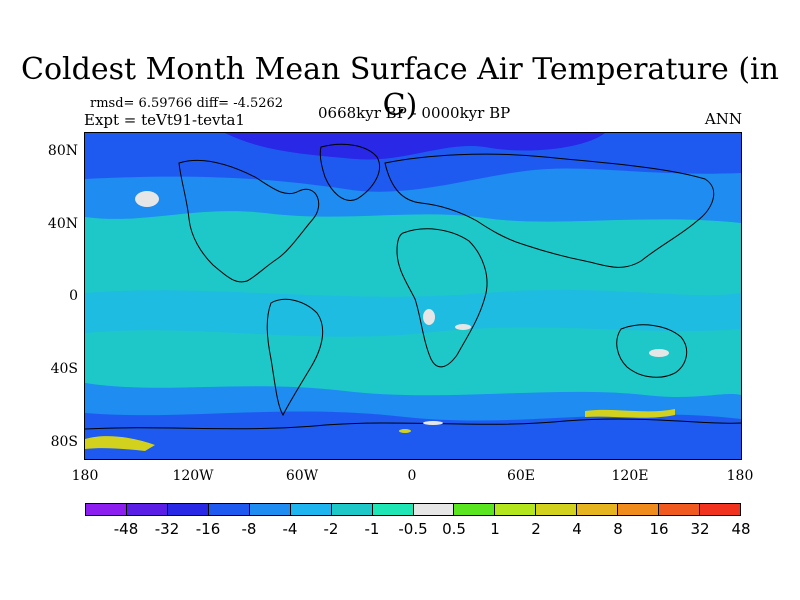 The width and height of the screenshot is (800, 600). Describe the element at coordinates (414, 113) in the screenshot. I see `period-label: 0668kyr BP - 0000kyr BP` at that location.